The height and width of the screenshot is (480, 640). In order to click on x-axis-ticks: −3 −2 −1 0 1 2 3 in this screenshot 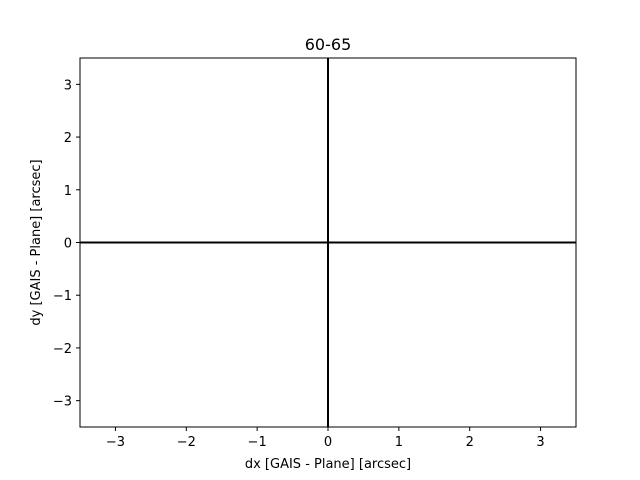, I will do `click(325, 438)`.